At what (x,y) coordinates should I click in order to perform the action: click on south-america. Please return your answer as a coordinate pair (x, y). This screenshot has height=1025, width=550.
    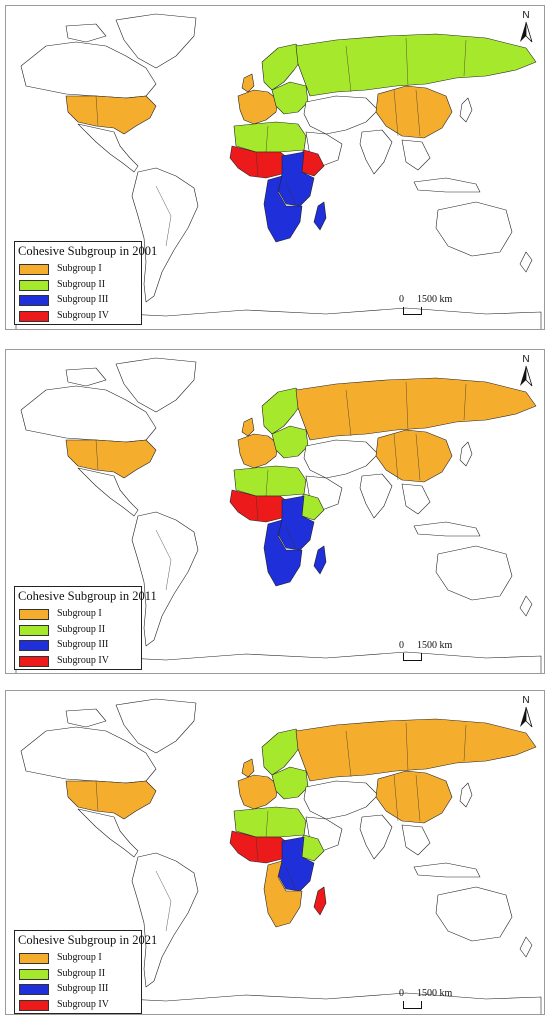
    Looking at the image, I should click on (165, 920).